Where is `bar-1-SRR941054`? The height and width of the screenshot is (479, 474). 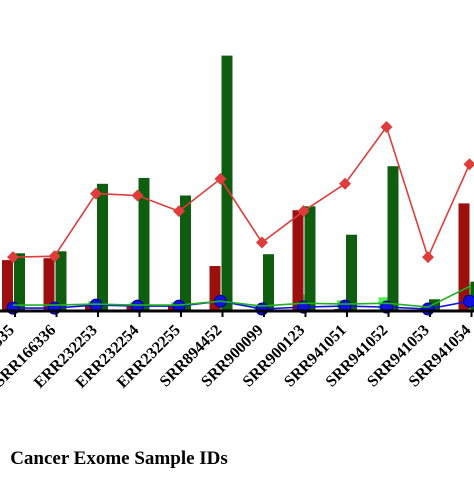
bar-1-SRR941054 is located at coordinates (464, 257).